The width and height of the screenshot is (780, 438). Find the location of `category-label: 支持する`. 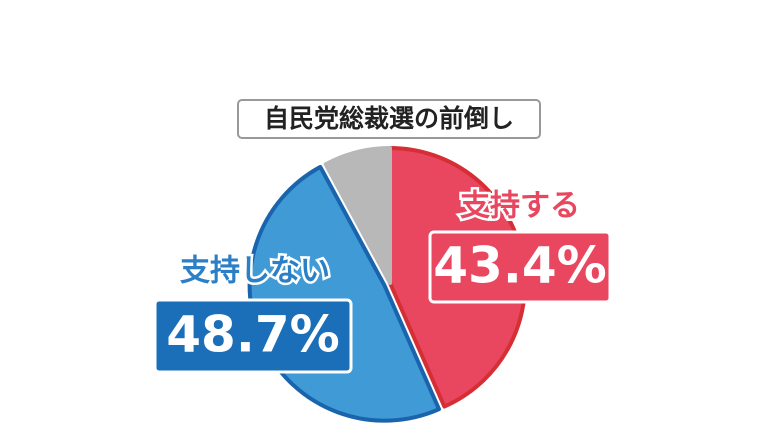

category-label: 支持する is located at coordinates (520, 206).